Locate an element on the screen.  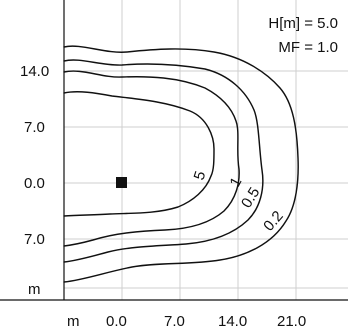
contour-label-5: 5 is located at coordinates (200, 175).